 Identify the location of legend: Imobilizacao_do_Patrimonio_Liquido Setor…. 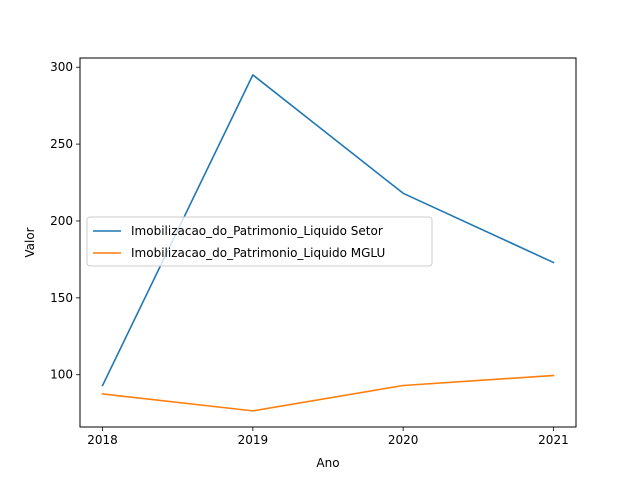
(259, 241).